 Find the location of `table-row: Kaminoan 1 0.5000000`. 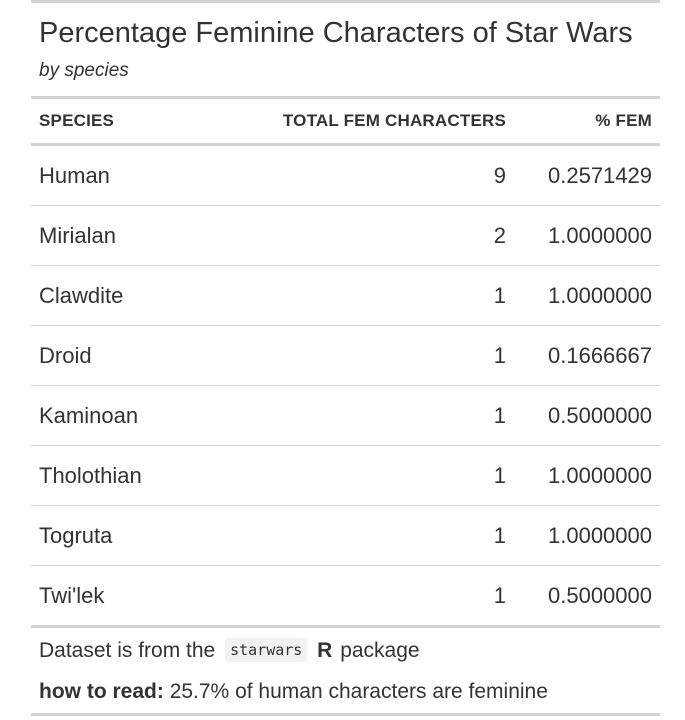

table-row: Kaminoan 1 0.5000000 is located at coordinates (345, 416).